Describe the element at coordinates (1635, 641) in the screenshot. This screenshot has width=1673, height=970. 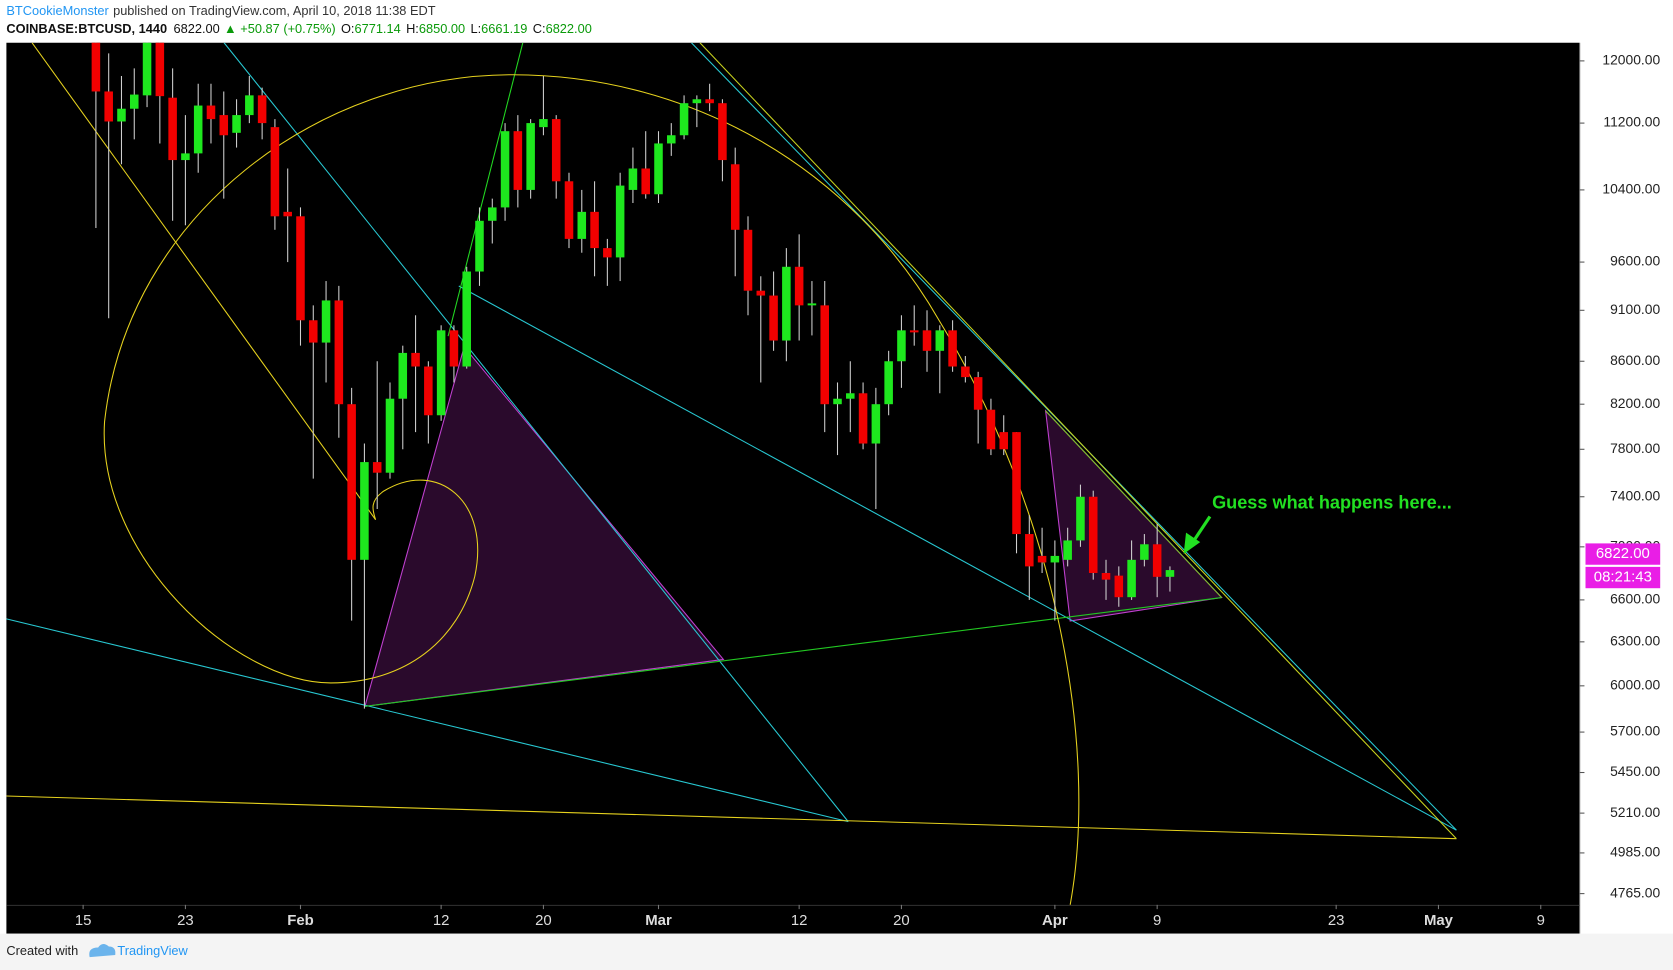
I see `y-tick-label: 6300.00` at that location.